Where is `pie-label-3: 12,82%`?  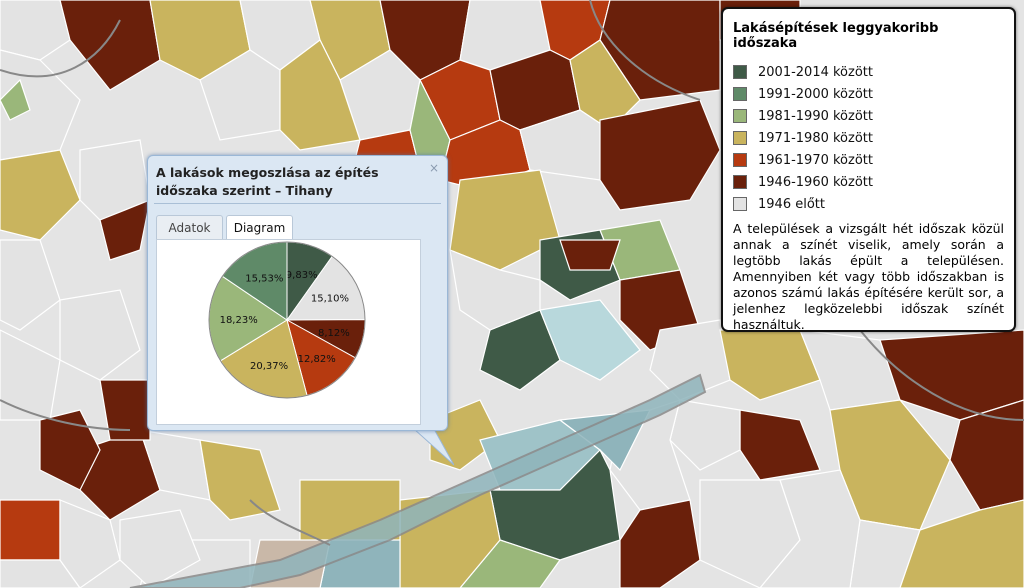
pie-label-3: 12,82% is located at coordinates (317, 359).